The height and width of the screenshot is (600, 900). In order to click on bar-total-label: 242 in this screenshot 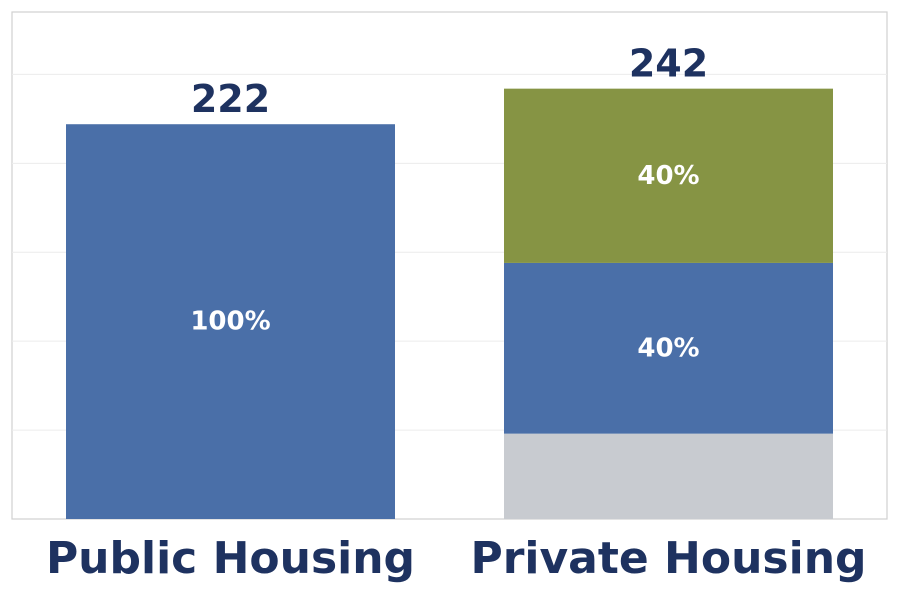, I will do `click(668, 64)`.